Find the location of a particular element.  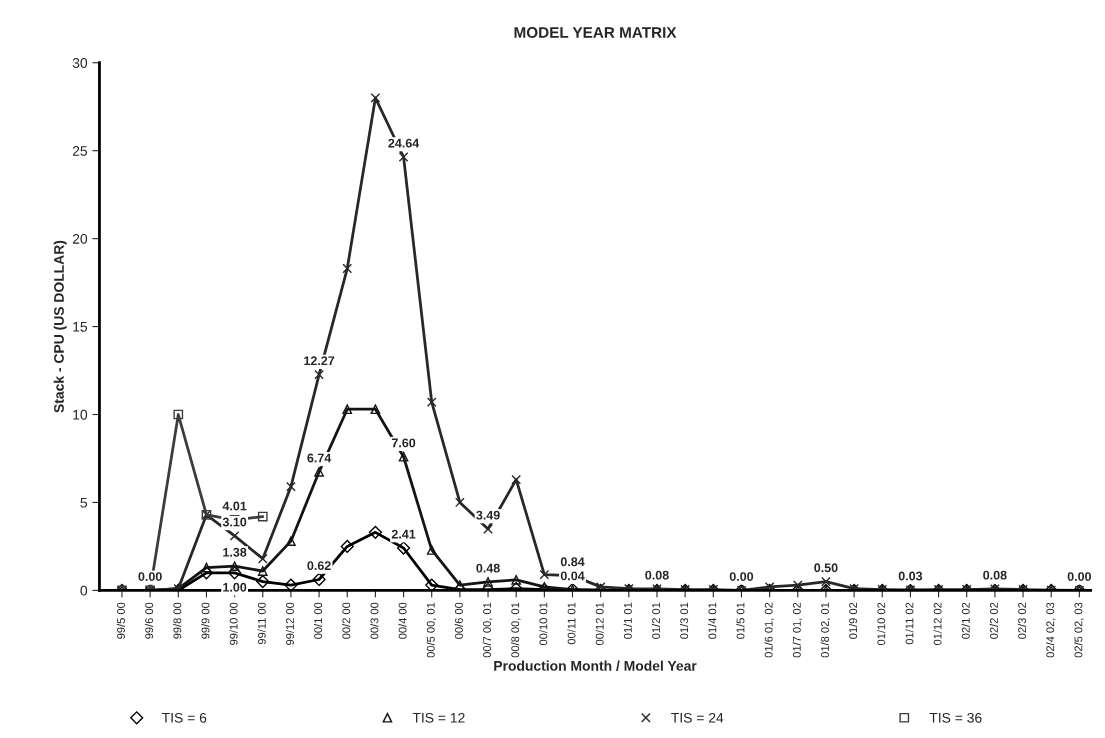

legend-label: TIS = 12 is located at coordinates (438, 717).